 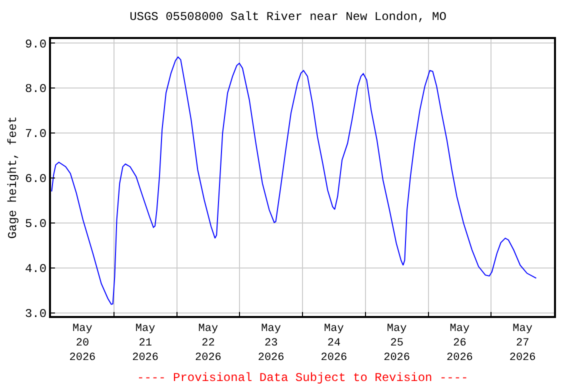 What do you see at coordinates (35, 44) in the screenshot?
I see `y-tick-label: 9.0` at bounding box center [35, 44].